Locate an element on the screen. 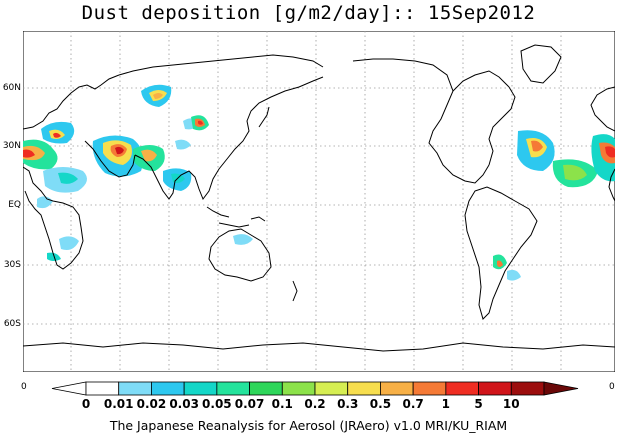  lat-label-60n: 60N is located at coordinates (11, 88).